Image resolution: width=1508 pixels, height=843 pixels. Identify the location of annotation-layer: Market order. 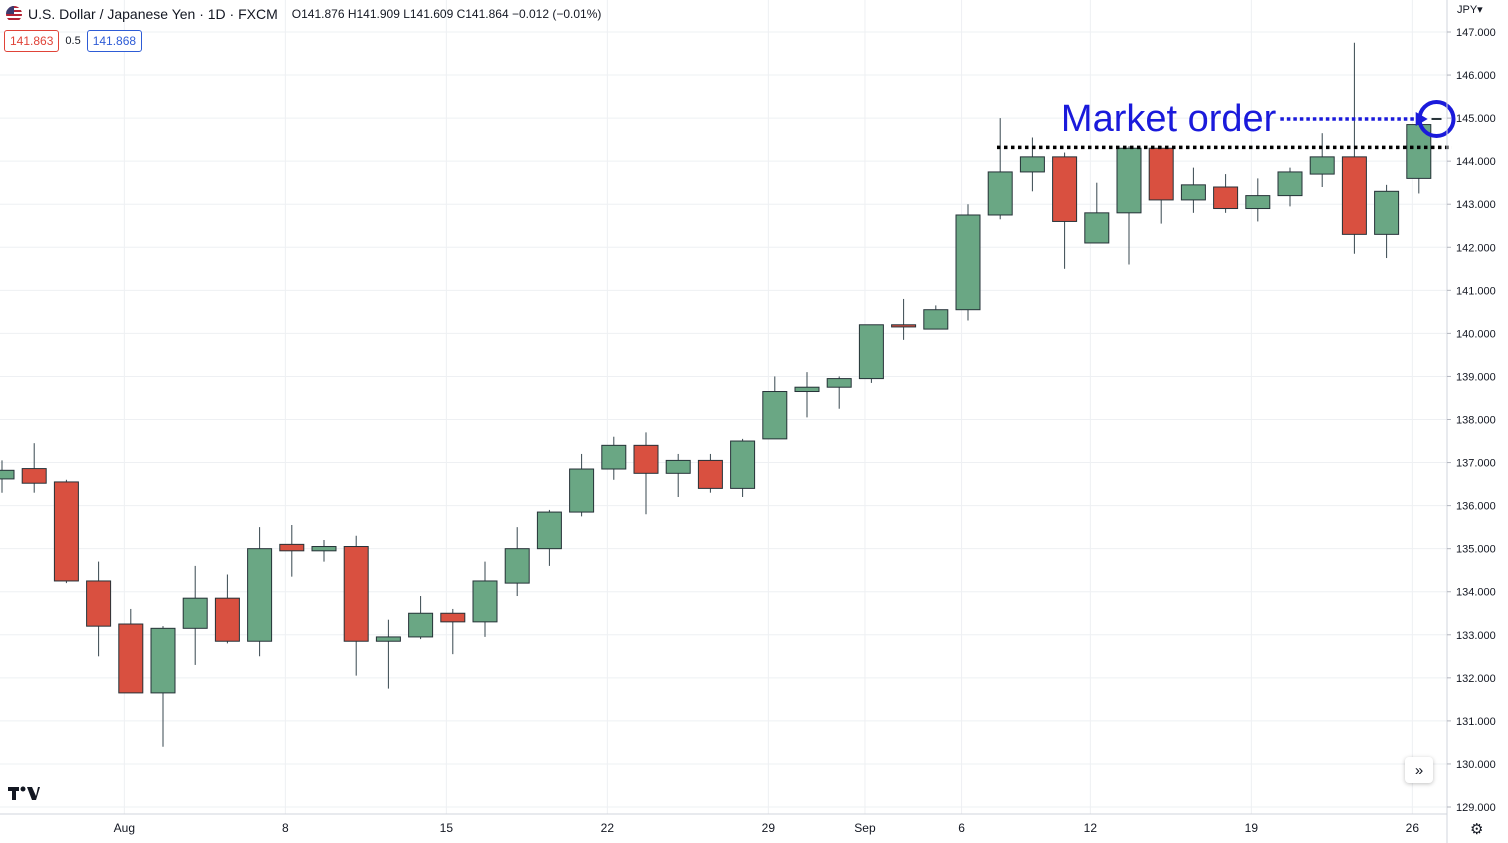
(1226, 124).